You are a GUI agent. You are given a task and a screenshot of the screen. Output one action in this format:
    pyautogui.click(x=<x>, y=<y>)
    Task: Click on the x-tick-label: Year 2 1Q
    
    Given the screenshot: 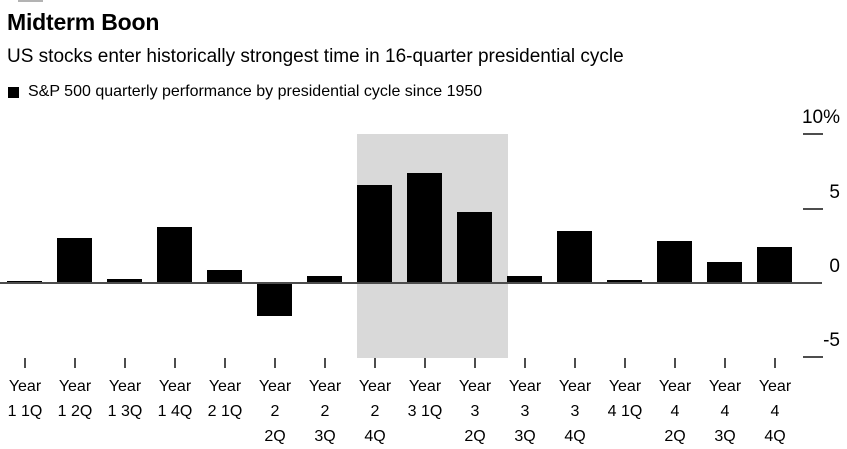 What is the action you would take?
    pyautogui.click(x=225, y=399)
    